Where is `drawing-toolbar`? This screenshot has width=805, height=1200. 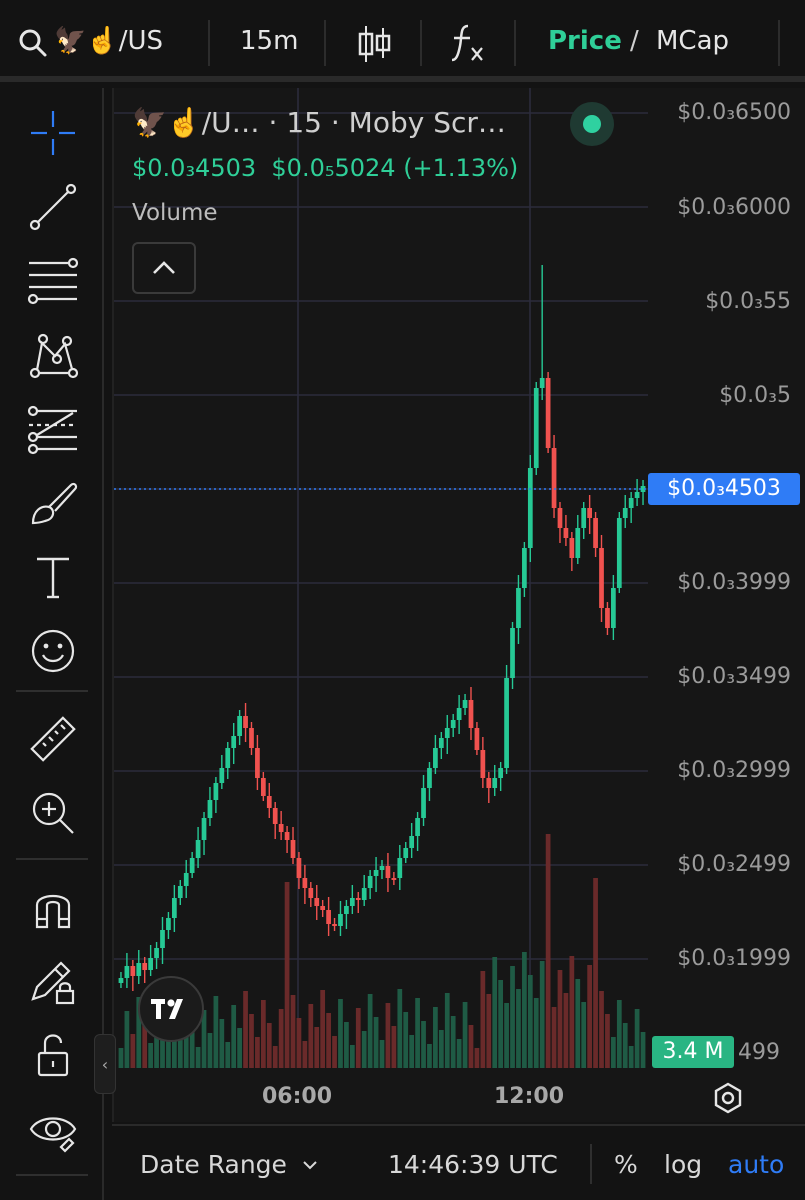
drawing-toolbar is located at coordinates (52, 644).